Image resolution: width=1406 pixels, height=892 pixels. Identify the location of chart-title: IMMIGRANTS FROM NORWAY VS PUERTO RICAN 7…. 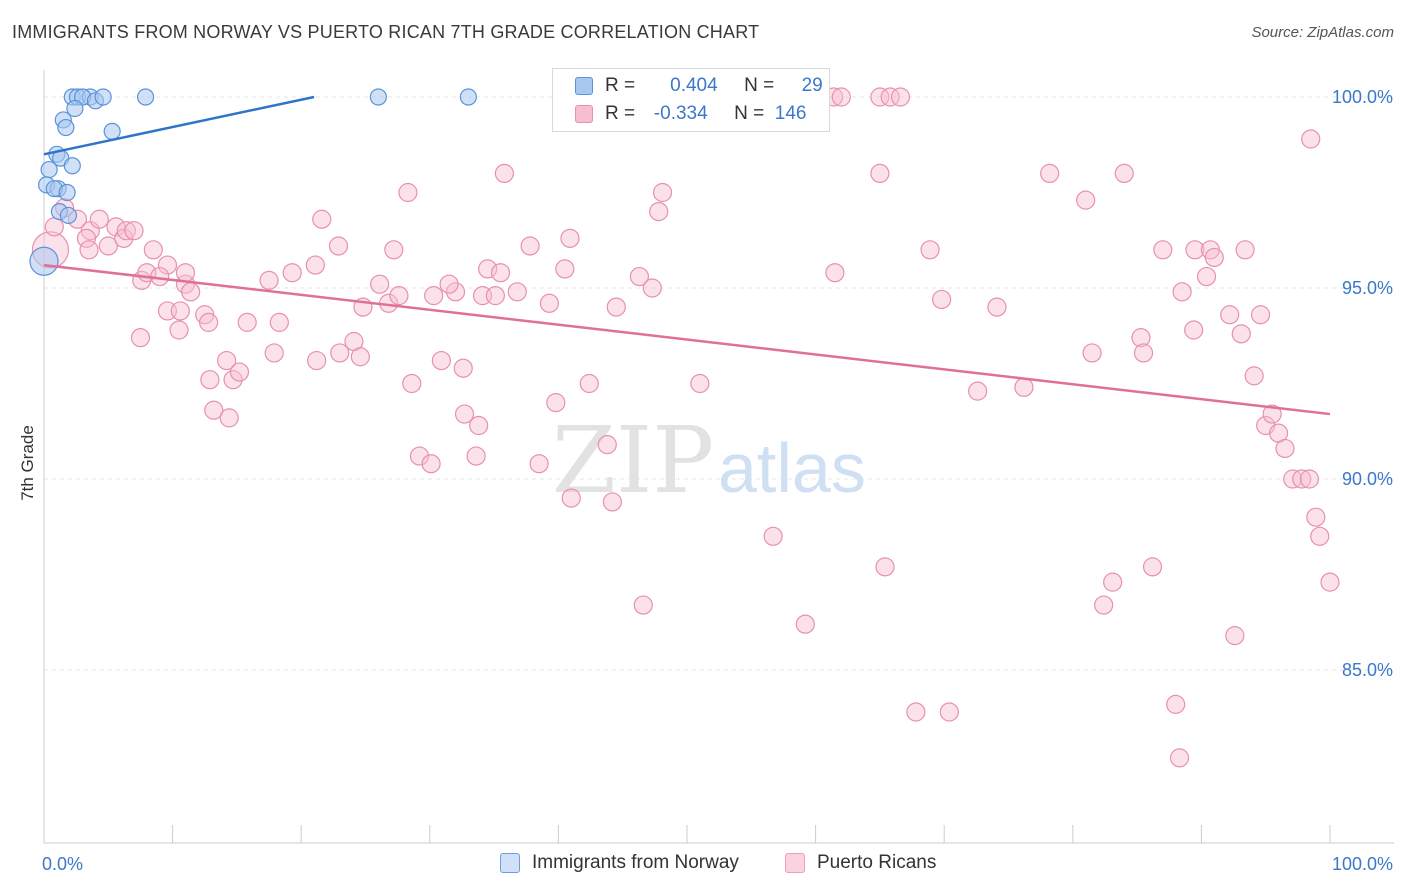
(386, 32).